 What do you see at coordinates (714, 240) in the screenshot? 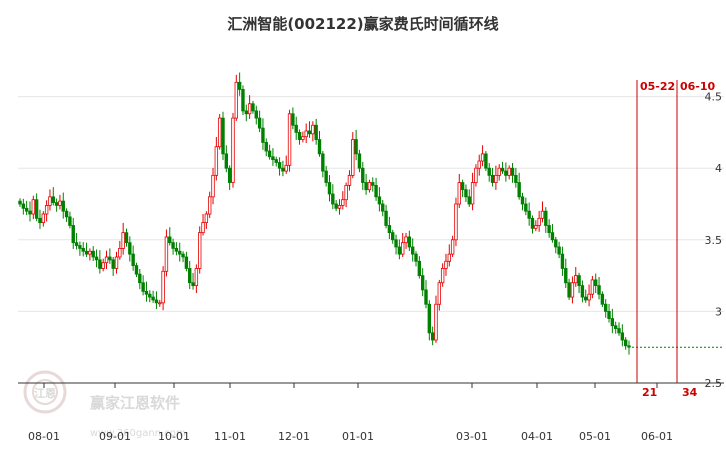
I see `y-axis: 2.533.544.5` at bounding box center [714, 240].